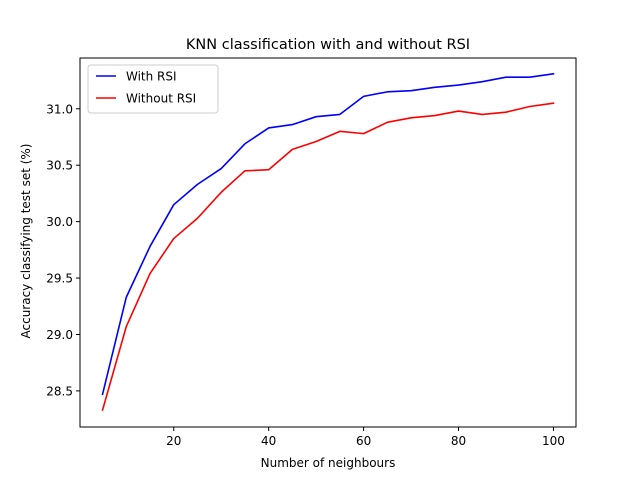 The width and height of the screenshot is (640, 480). I want to click on x-tick-label: 80, so click(458, 441).